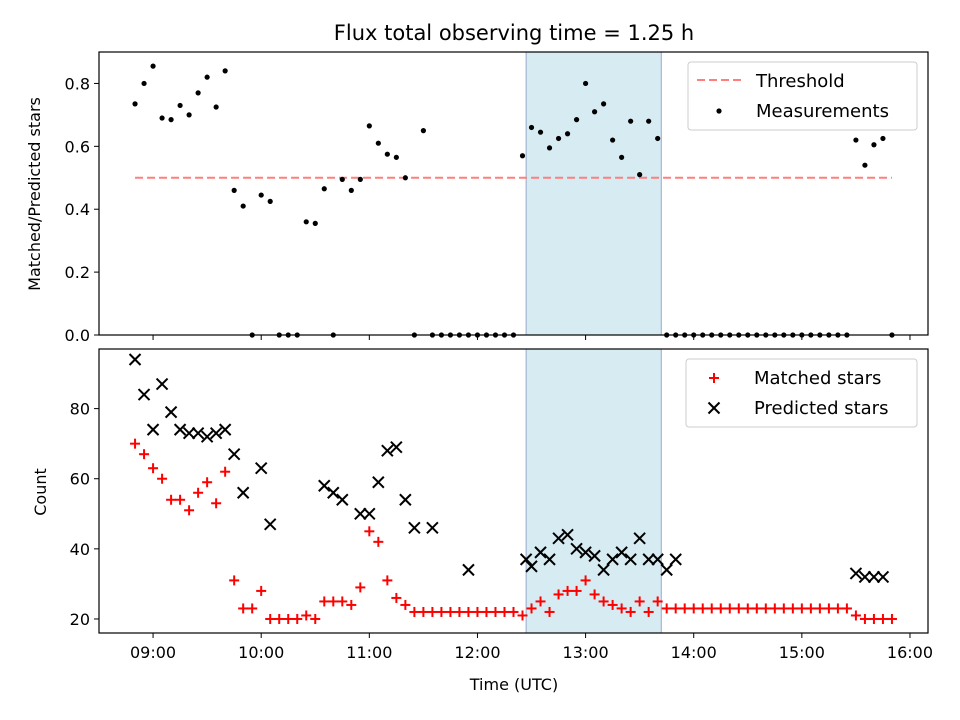  Describe the element at coordinates (77, 272) in the screenshot. I see `y-tick-label: 0.2` at that location.